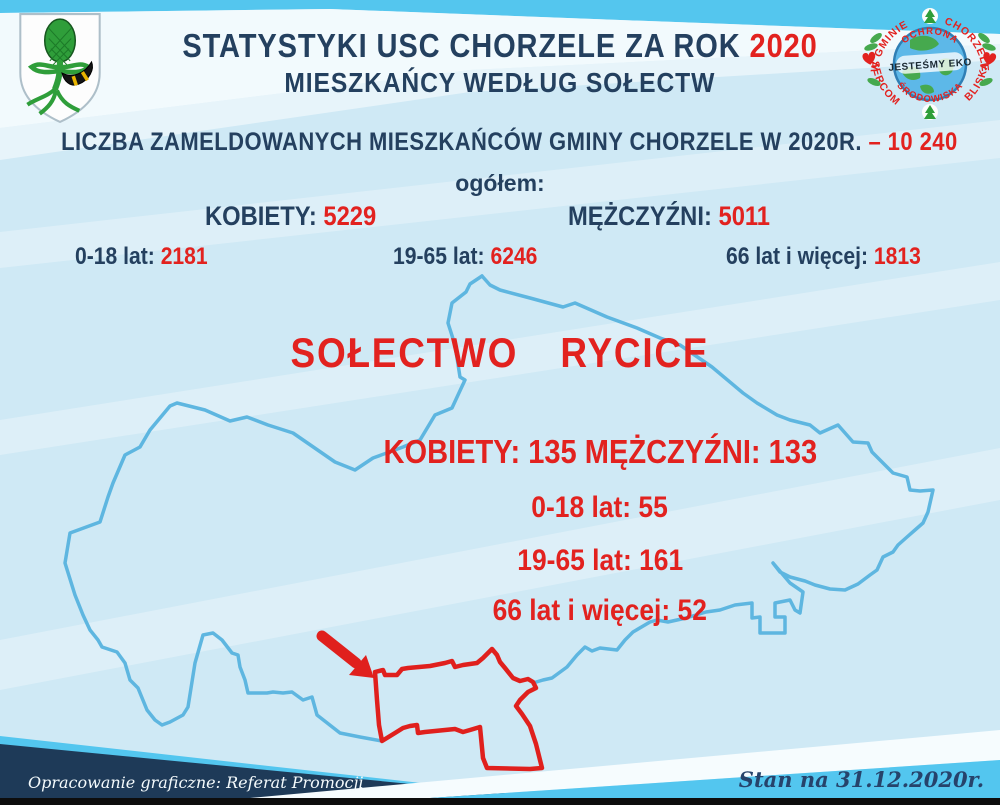 The image size is (1000, 805). What do you see at coordinates (930, 112) in the screenshot?
I see `tree-icon-bottom` at bounding box center [930, 112].